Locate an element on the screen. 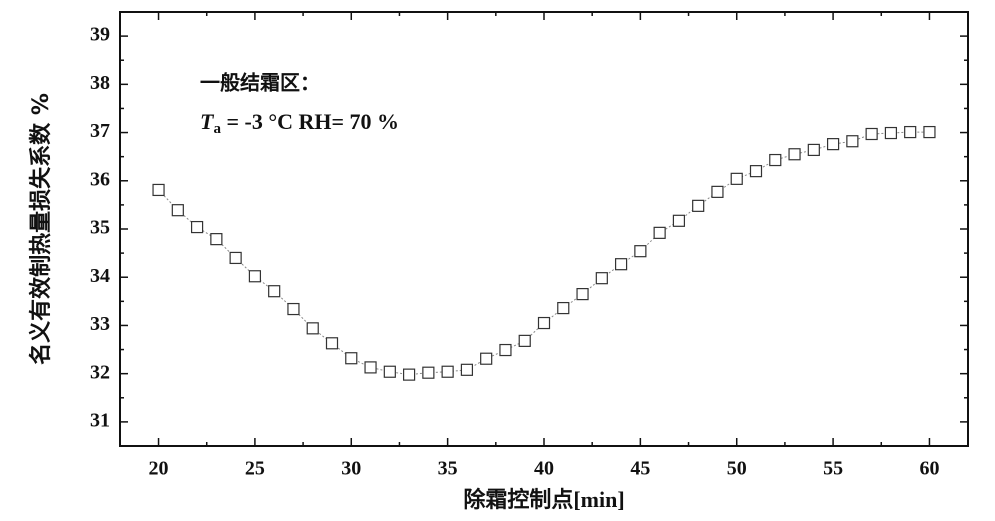  x-tick-label: 30 is located at coordinates (351, 469).